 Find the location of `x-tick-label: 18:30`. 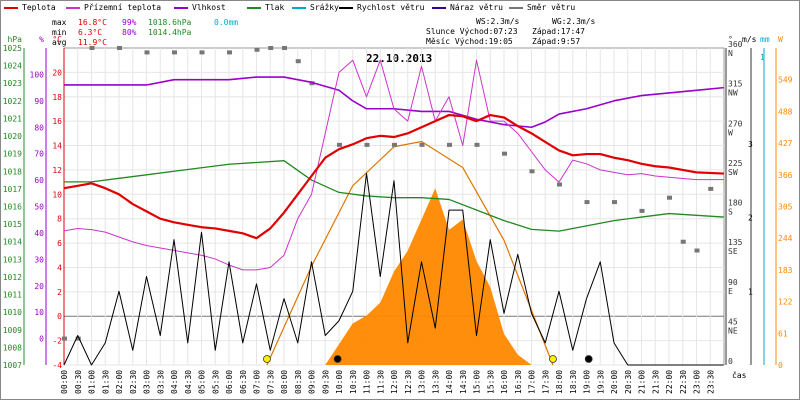

x-tick-label: 18:30 is located at coordinates (573, 382).